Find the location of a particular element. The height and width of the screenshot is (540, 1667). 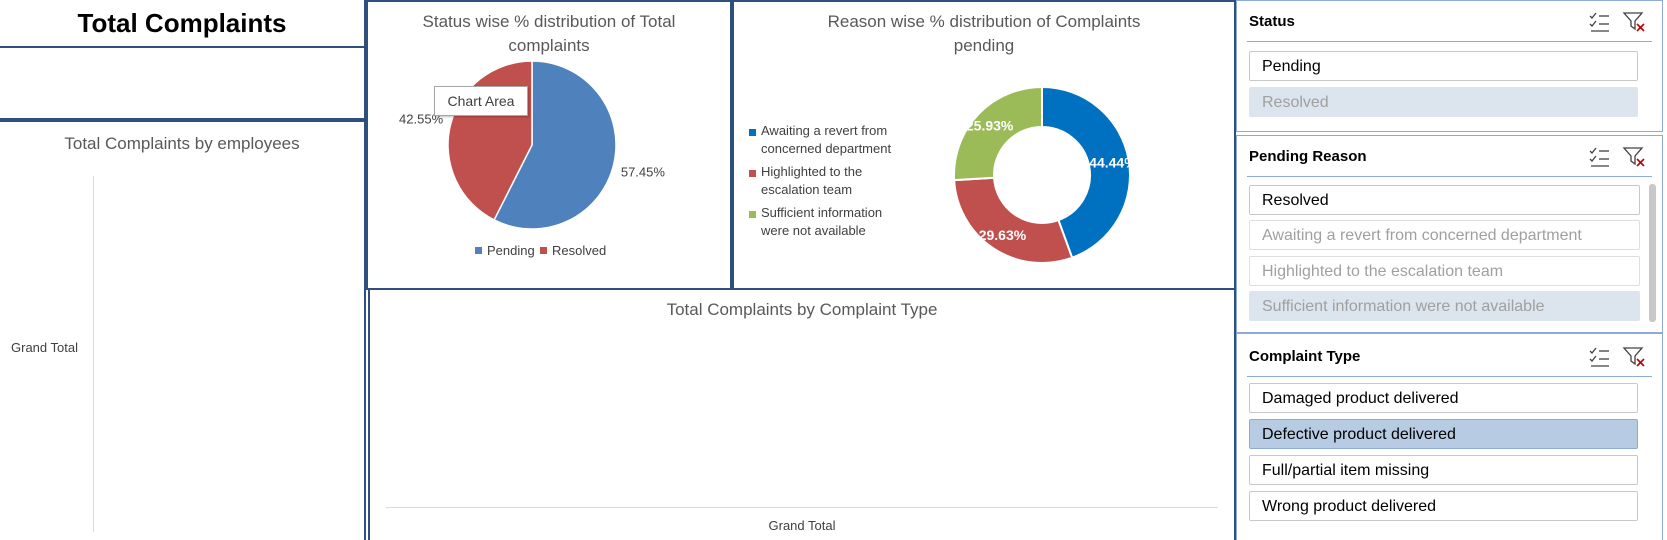

blank-panel is located at coordinates (183, 84).